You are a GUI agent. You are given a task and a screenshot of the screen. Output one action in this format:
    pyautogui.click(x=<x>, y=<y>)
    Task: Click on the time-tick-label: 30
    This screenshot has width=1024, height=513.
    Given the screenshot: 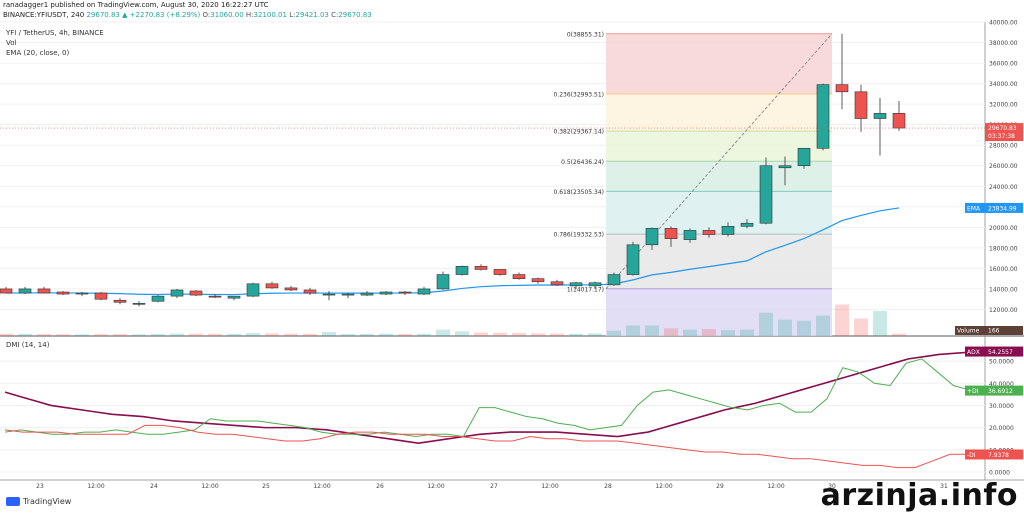 What is the action you would take?
    pyautogui.click(x=832, y=486)
    